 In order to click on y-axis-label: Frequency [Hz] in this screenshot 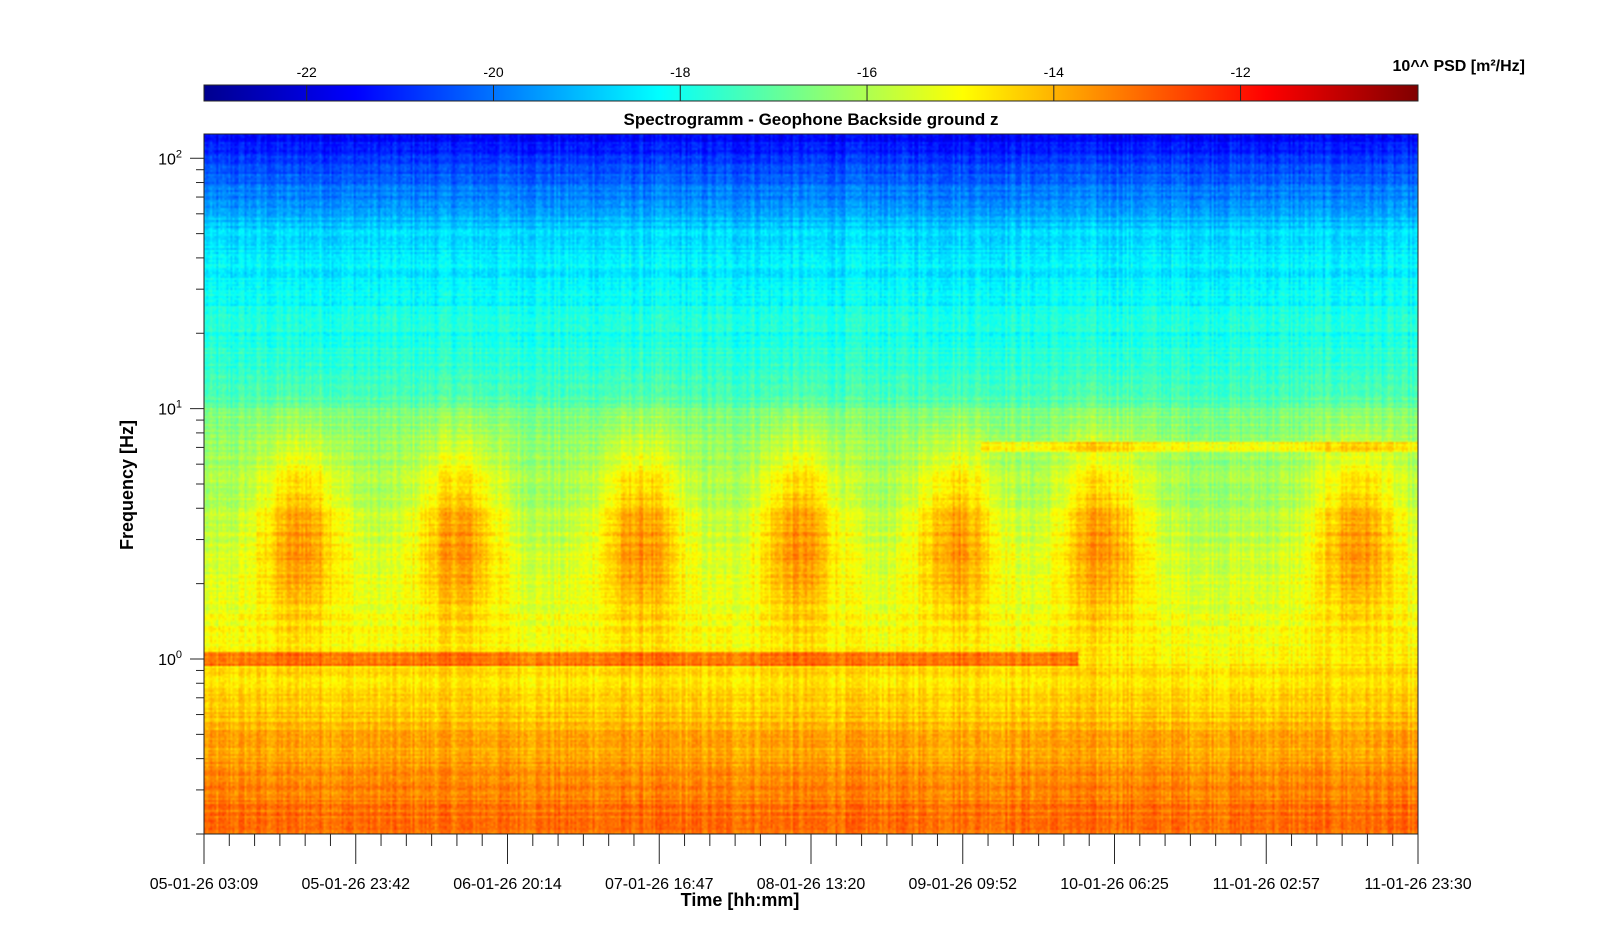, I will do `click(127, 485)`.